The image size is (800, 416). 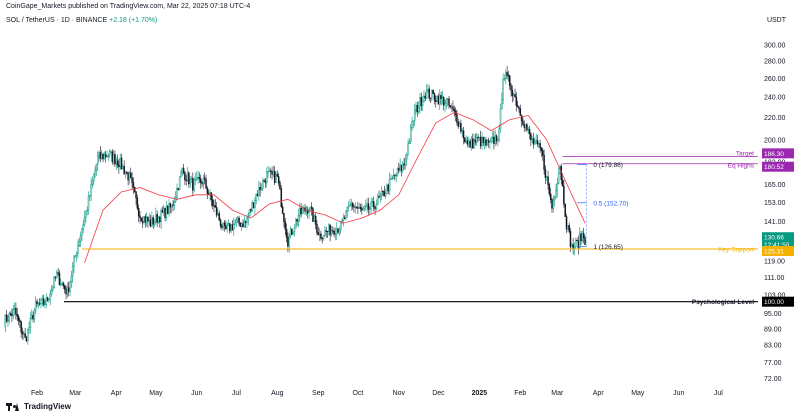 I want to click on y-tick-label: 83.00, so click(x=773, y=346).